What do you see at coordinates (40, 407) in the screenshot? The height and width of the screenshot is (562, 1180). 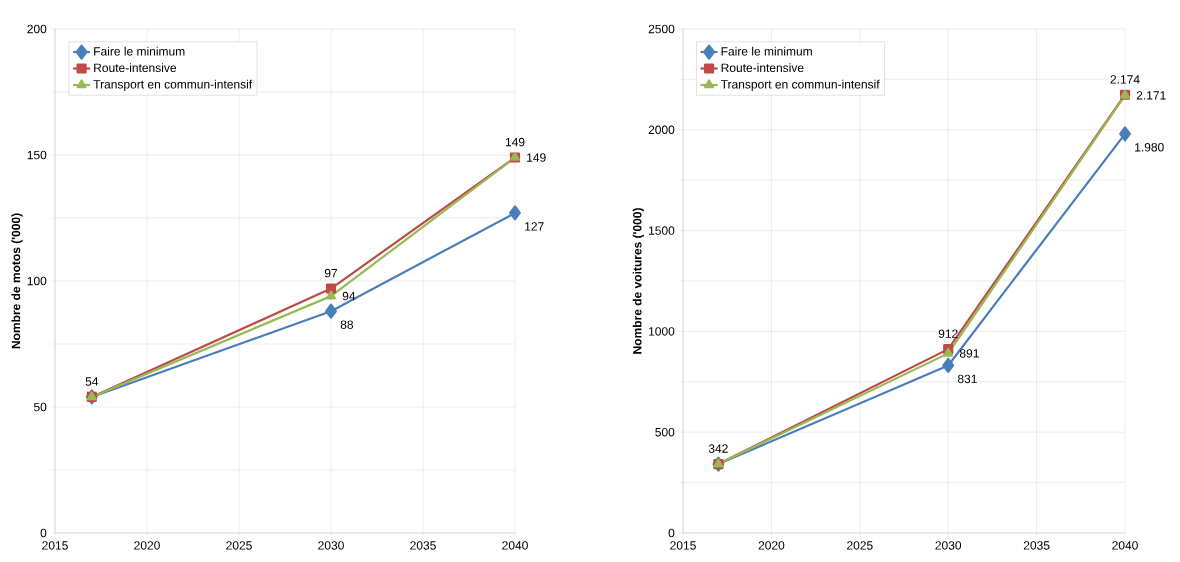 I see `y-tick-label: 50` at bounding box center [40, 407].